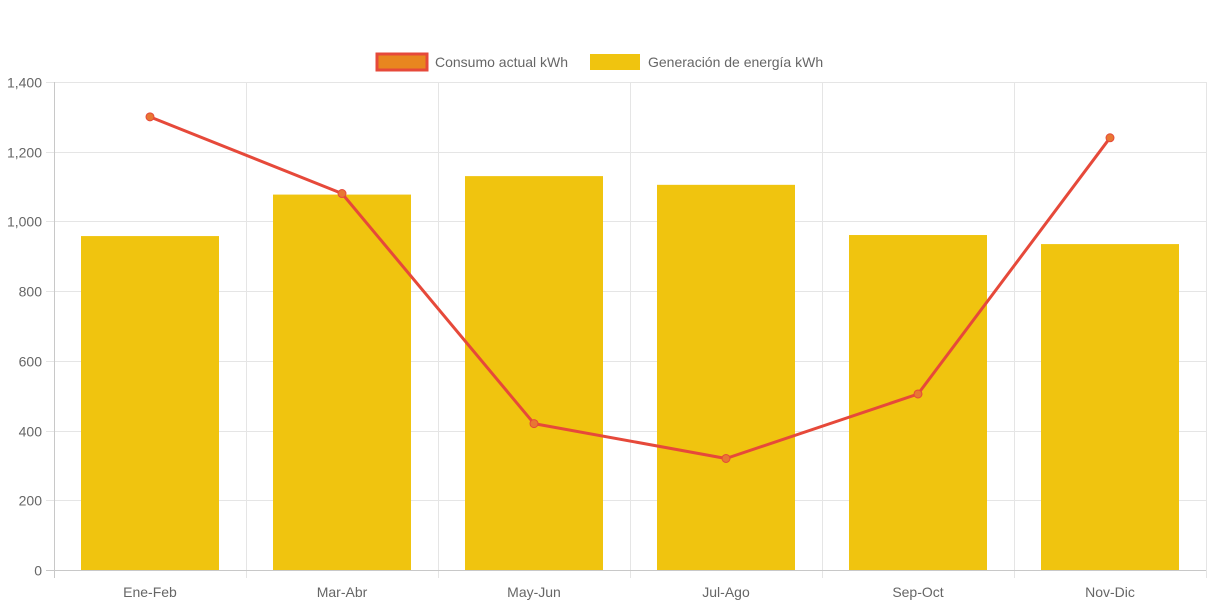 The image size is (1213, 606). I want to click on x-tick-label: Mar-Abr, so click(342, 592).